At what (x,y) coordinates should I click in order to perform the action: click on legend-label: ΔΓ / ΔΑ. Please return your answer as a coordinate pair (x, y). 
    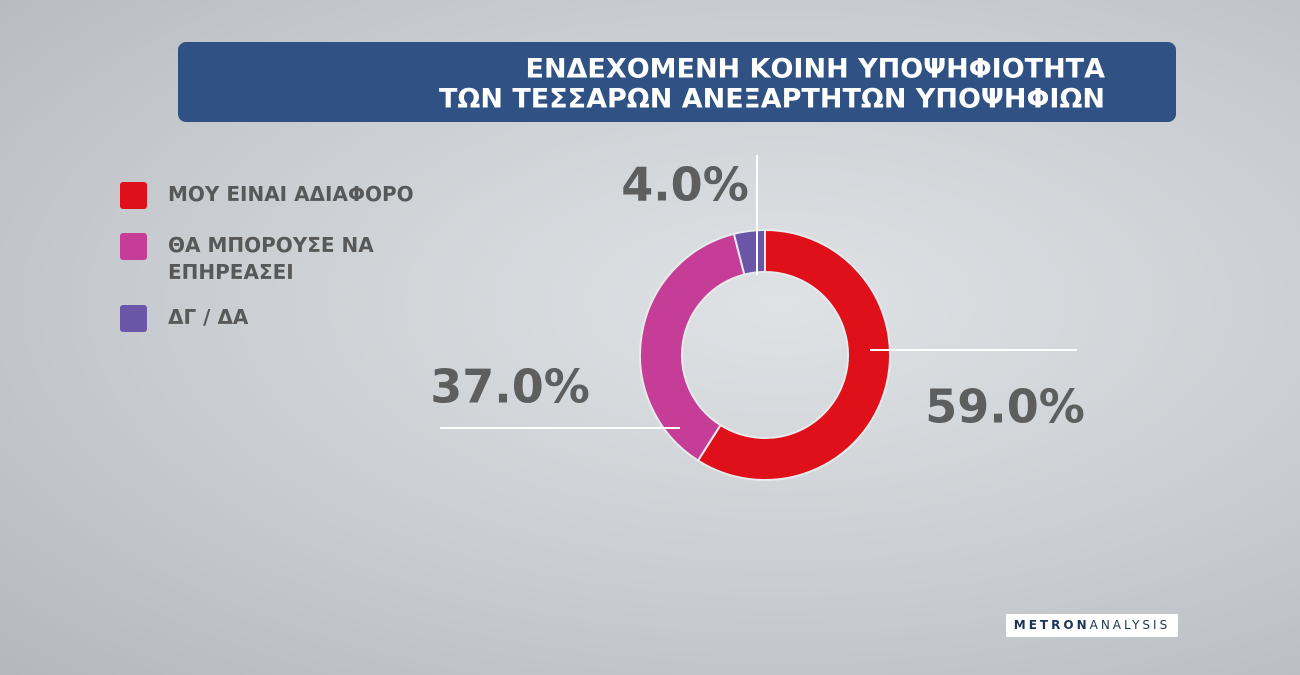
    Looking at the image, I should click on (208, 317).